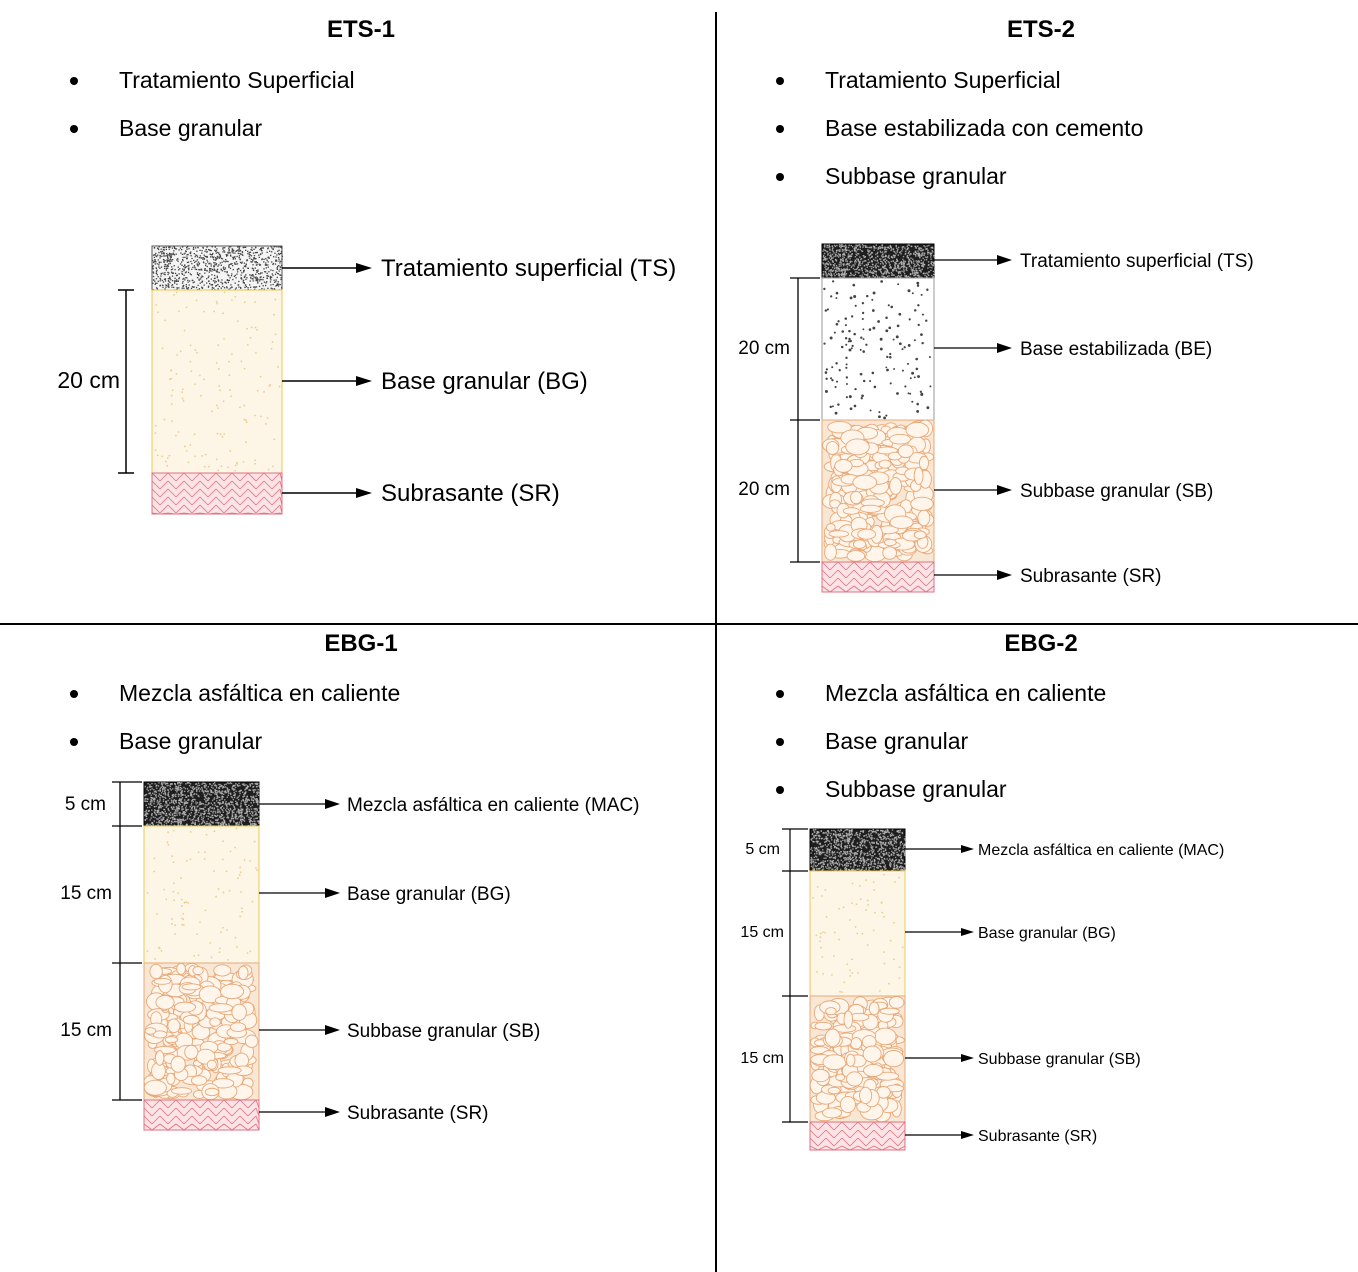 The width and height of the screenshot is (1358, 1272). Describe the element at coordinates (1041, 643) in the screenshot. I see `panel-title-ebg-2: EBG-2` at that location.